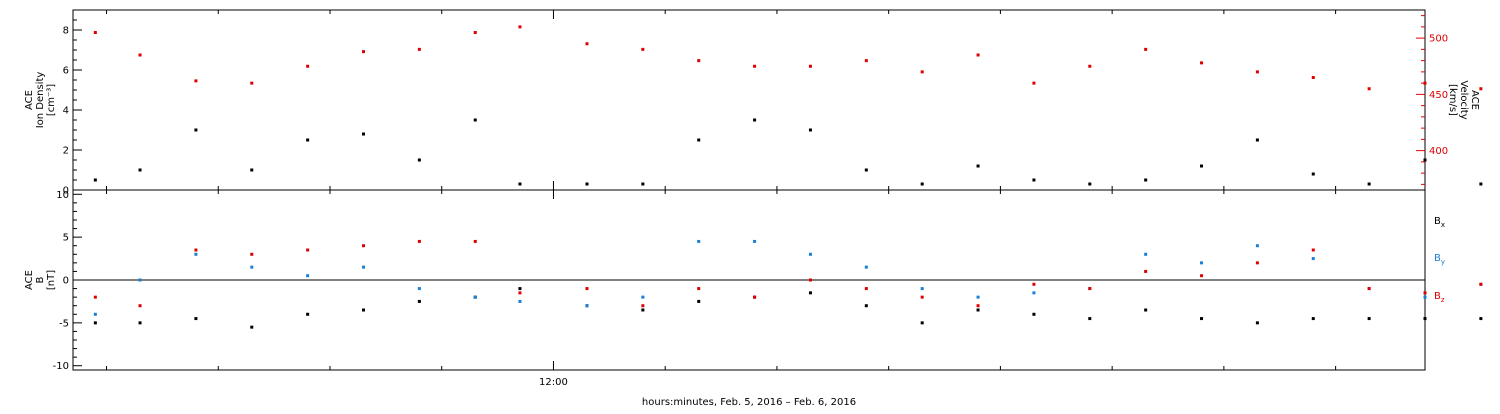 The width and height of the screenshot is (1500, 414). What do you see at coordinates (64, 323) in the screenshot?
I see `bottom-tick-label: -5` at bounding box center [64, 323].